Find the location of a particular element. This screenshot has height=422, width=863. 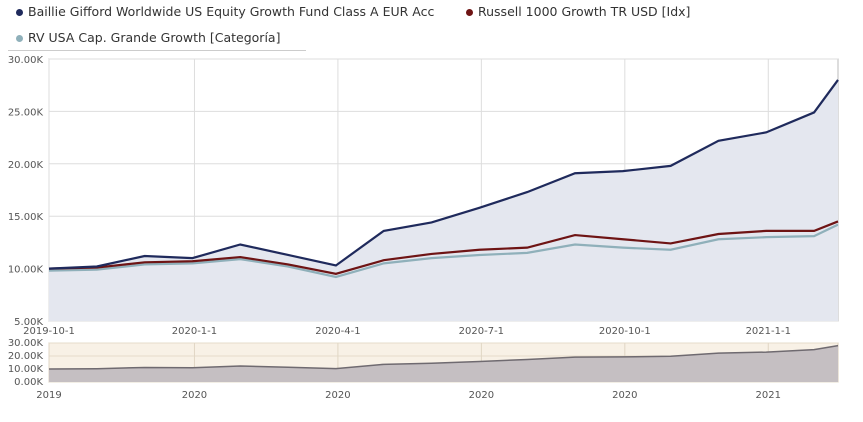

legend-item-index: Russell 1000 Growth TR USD [Idx] is located at coordinates (578, 11).